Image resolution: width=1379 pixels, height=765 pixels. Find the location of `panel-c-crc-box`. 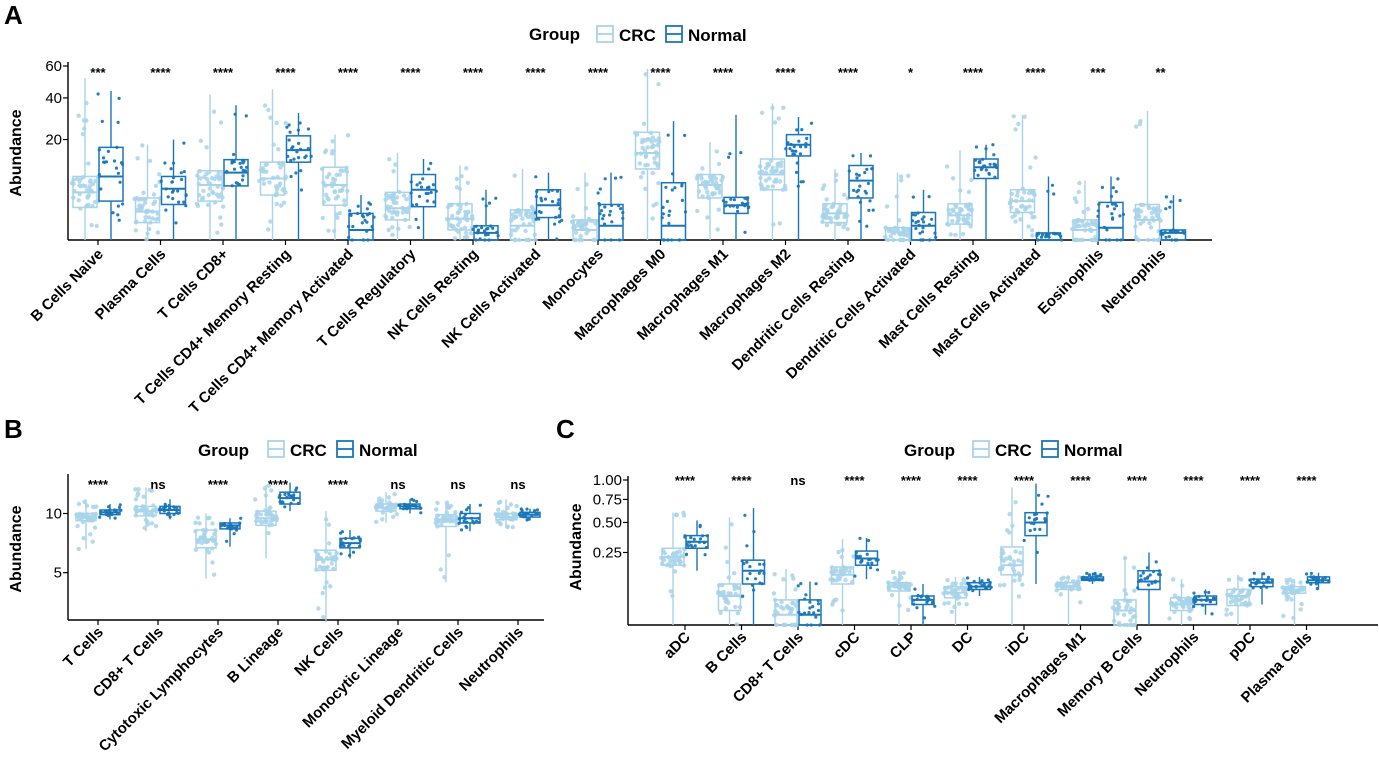

panel-c-crc-box is located at coordinates (1238, 597).